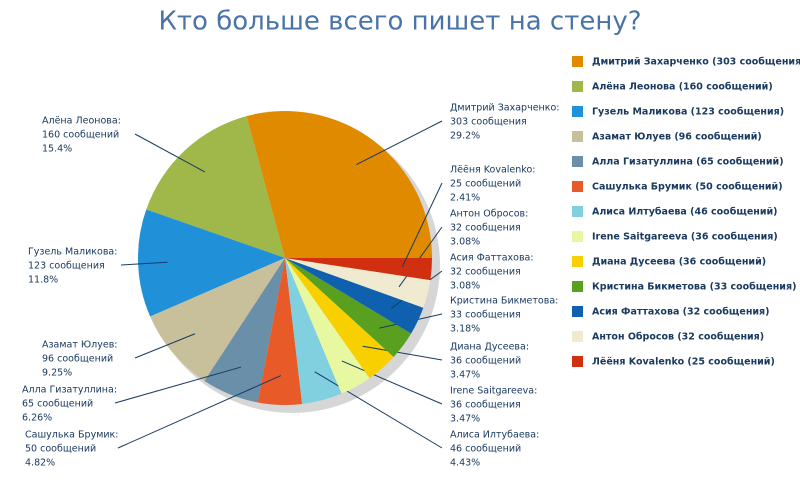  Describe the element at coordinates (485, 449) in the screenshot. I see `slice-value: 46 сообщений` at that location.